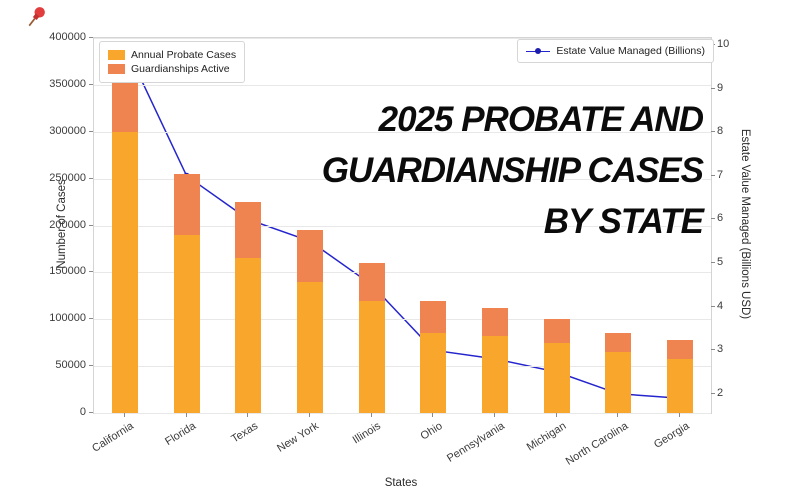 The image size is (789, 504). I want to click on x-tick-label: North Carolina, so click(596, 444).